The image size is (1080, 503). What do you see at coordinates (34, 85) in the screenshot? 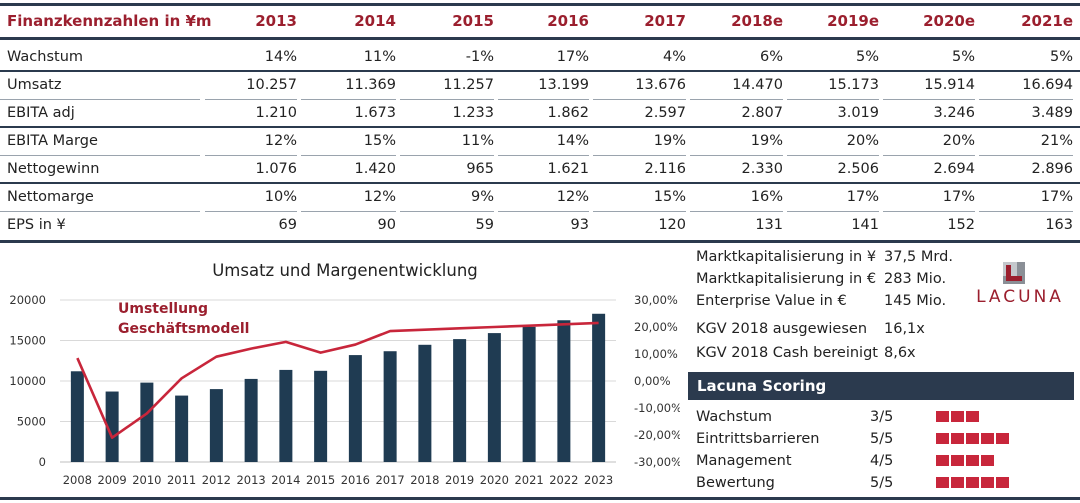
I see `row-label: Umsatz` at bounding box center [34, 85].